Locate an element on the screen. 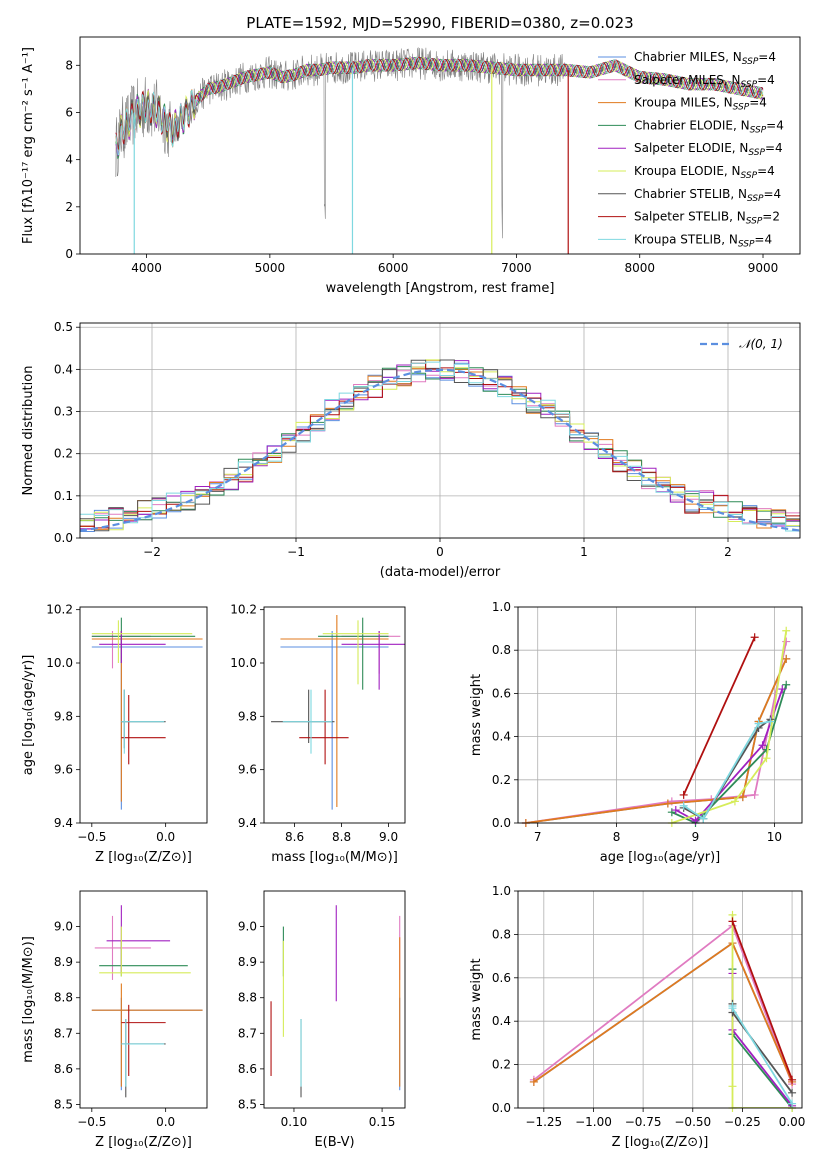 This screenshot has height=1170, width=819. x-axis-label: wavelength [Angstrom, rest frame] is located at coordinates (440, 288).